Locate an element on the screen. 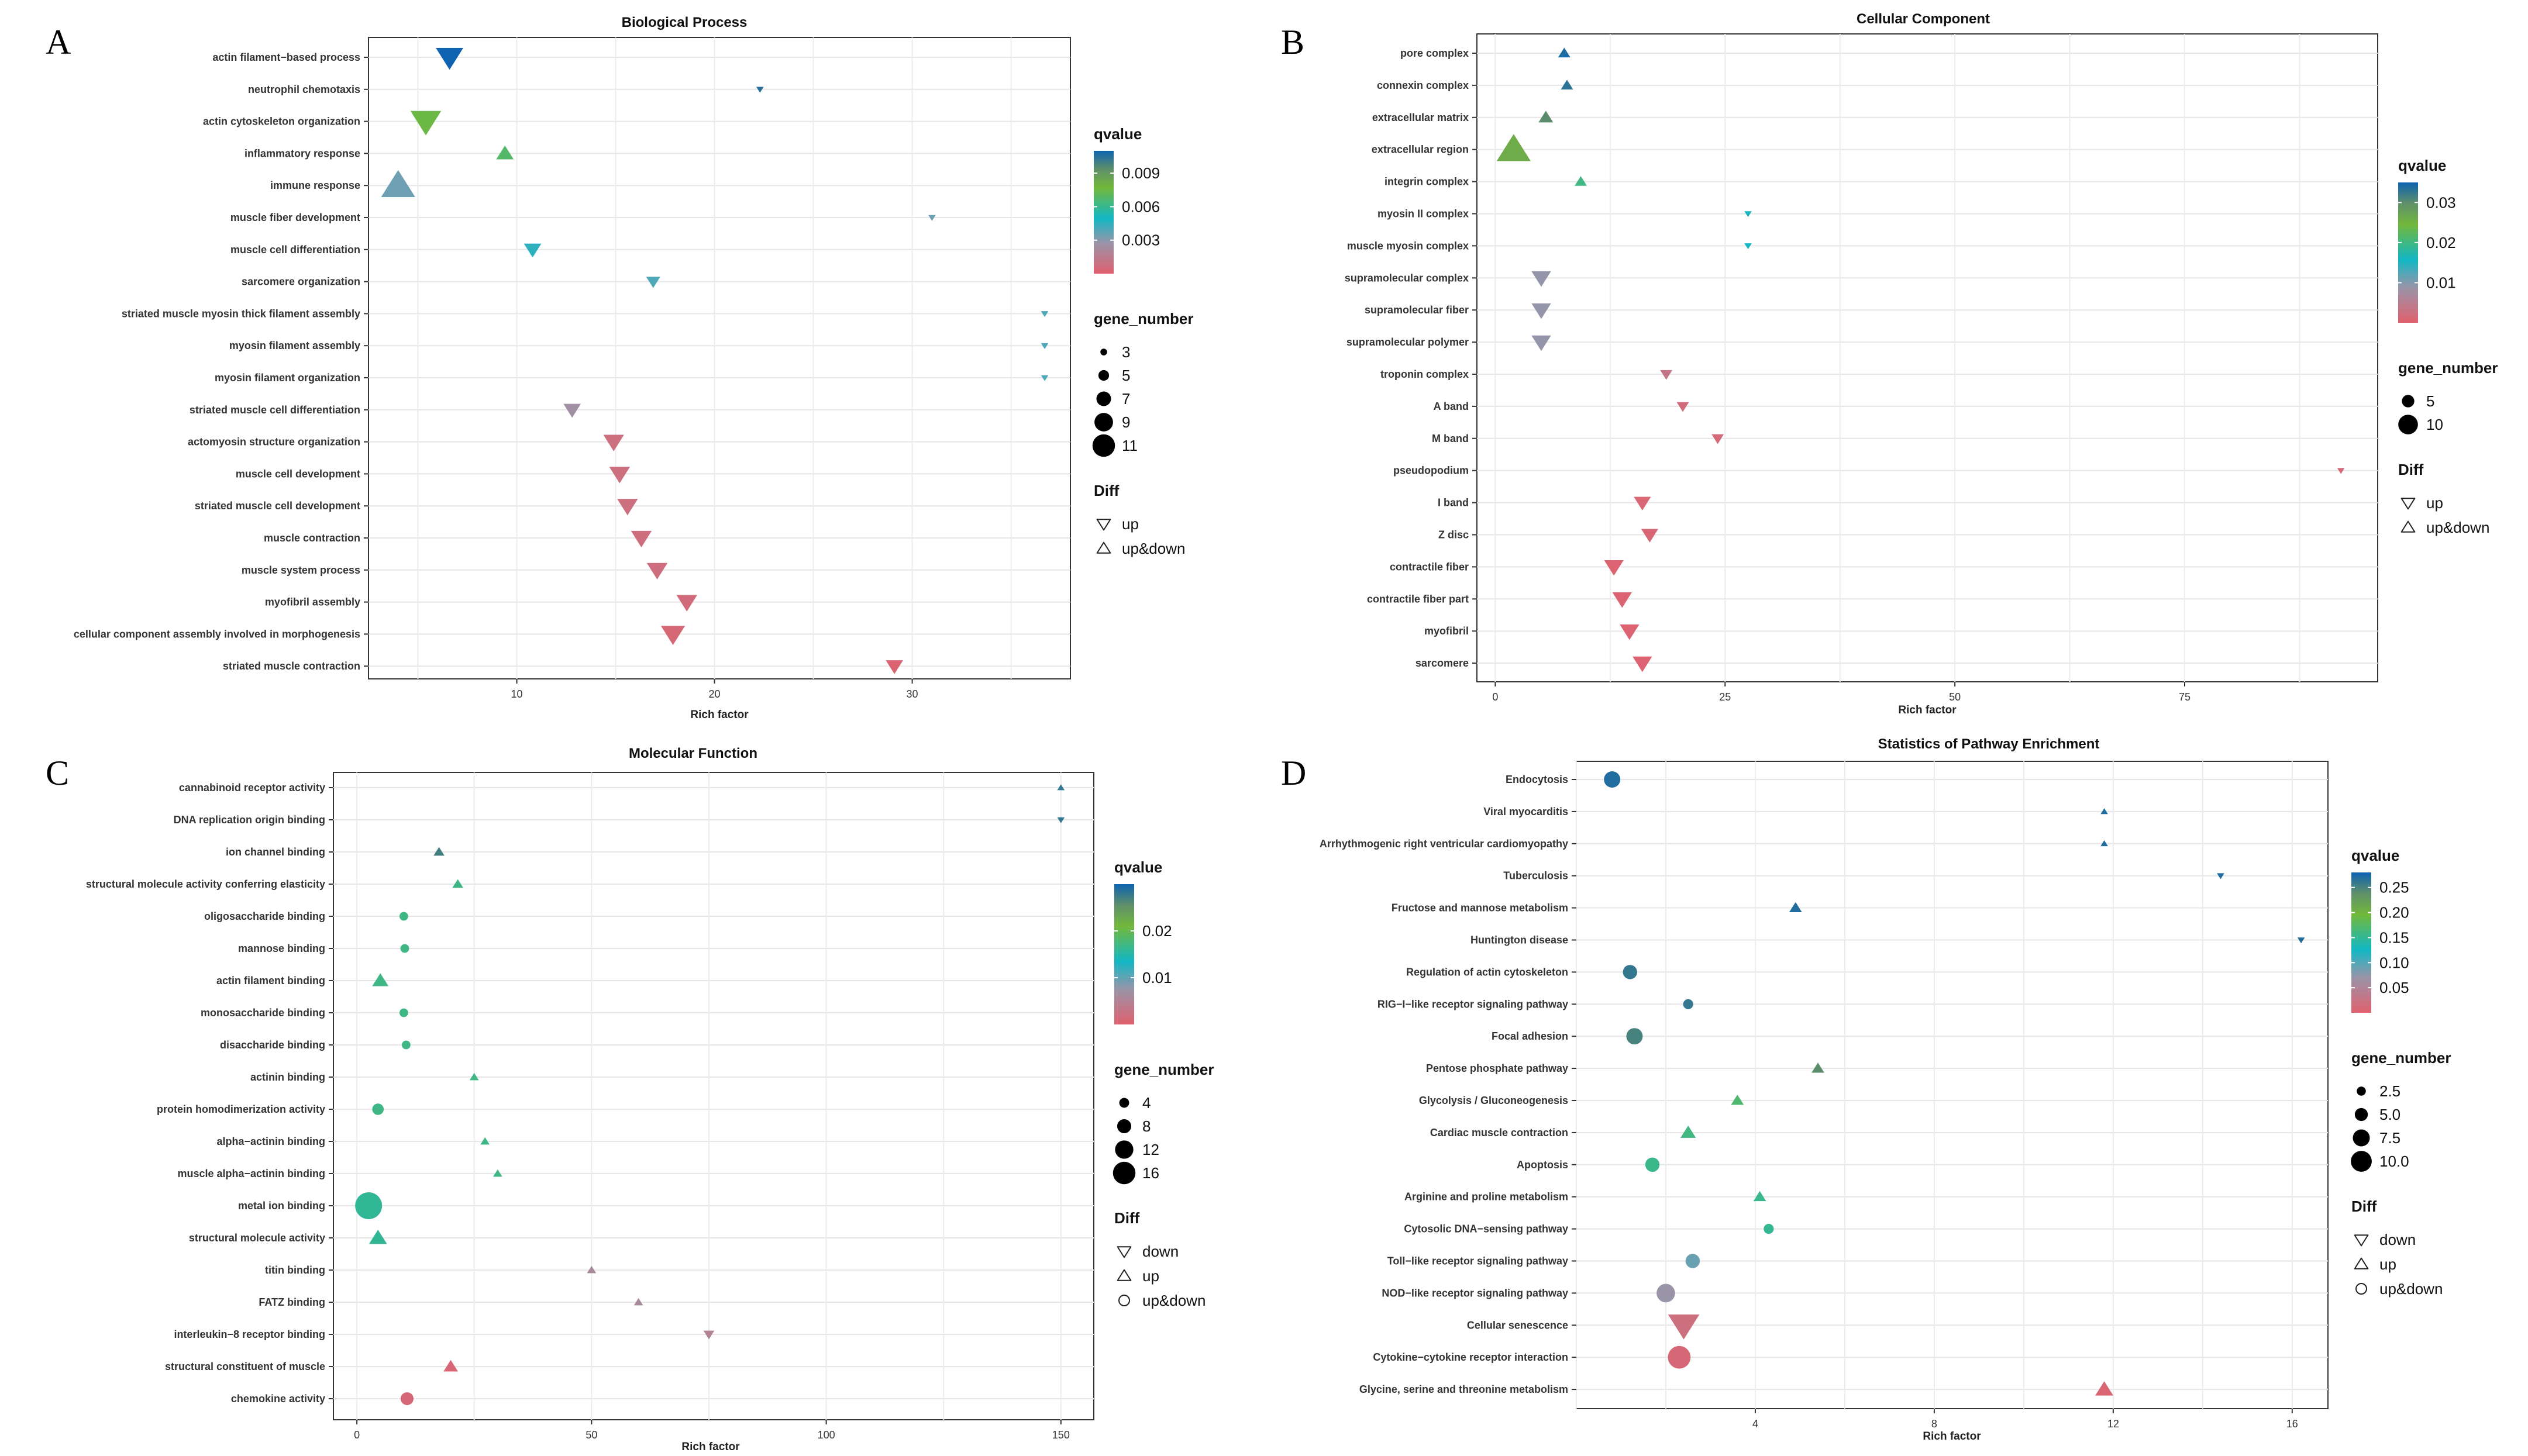 This screenshot has height=1456, width=2528. x-tick-label: 75 is located at coordinates (2185, 697).